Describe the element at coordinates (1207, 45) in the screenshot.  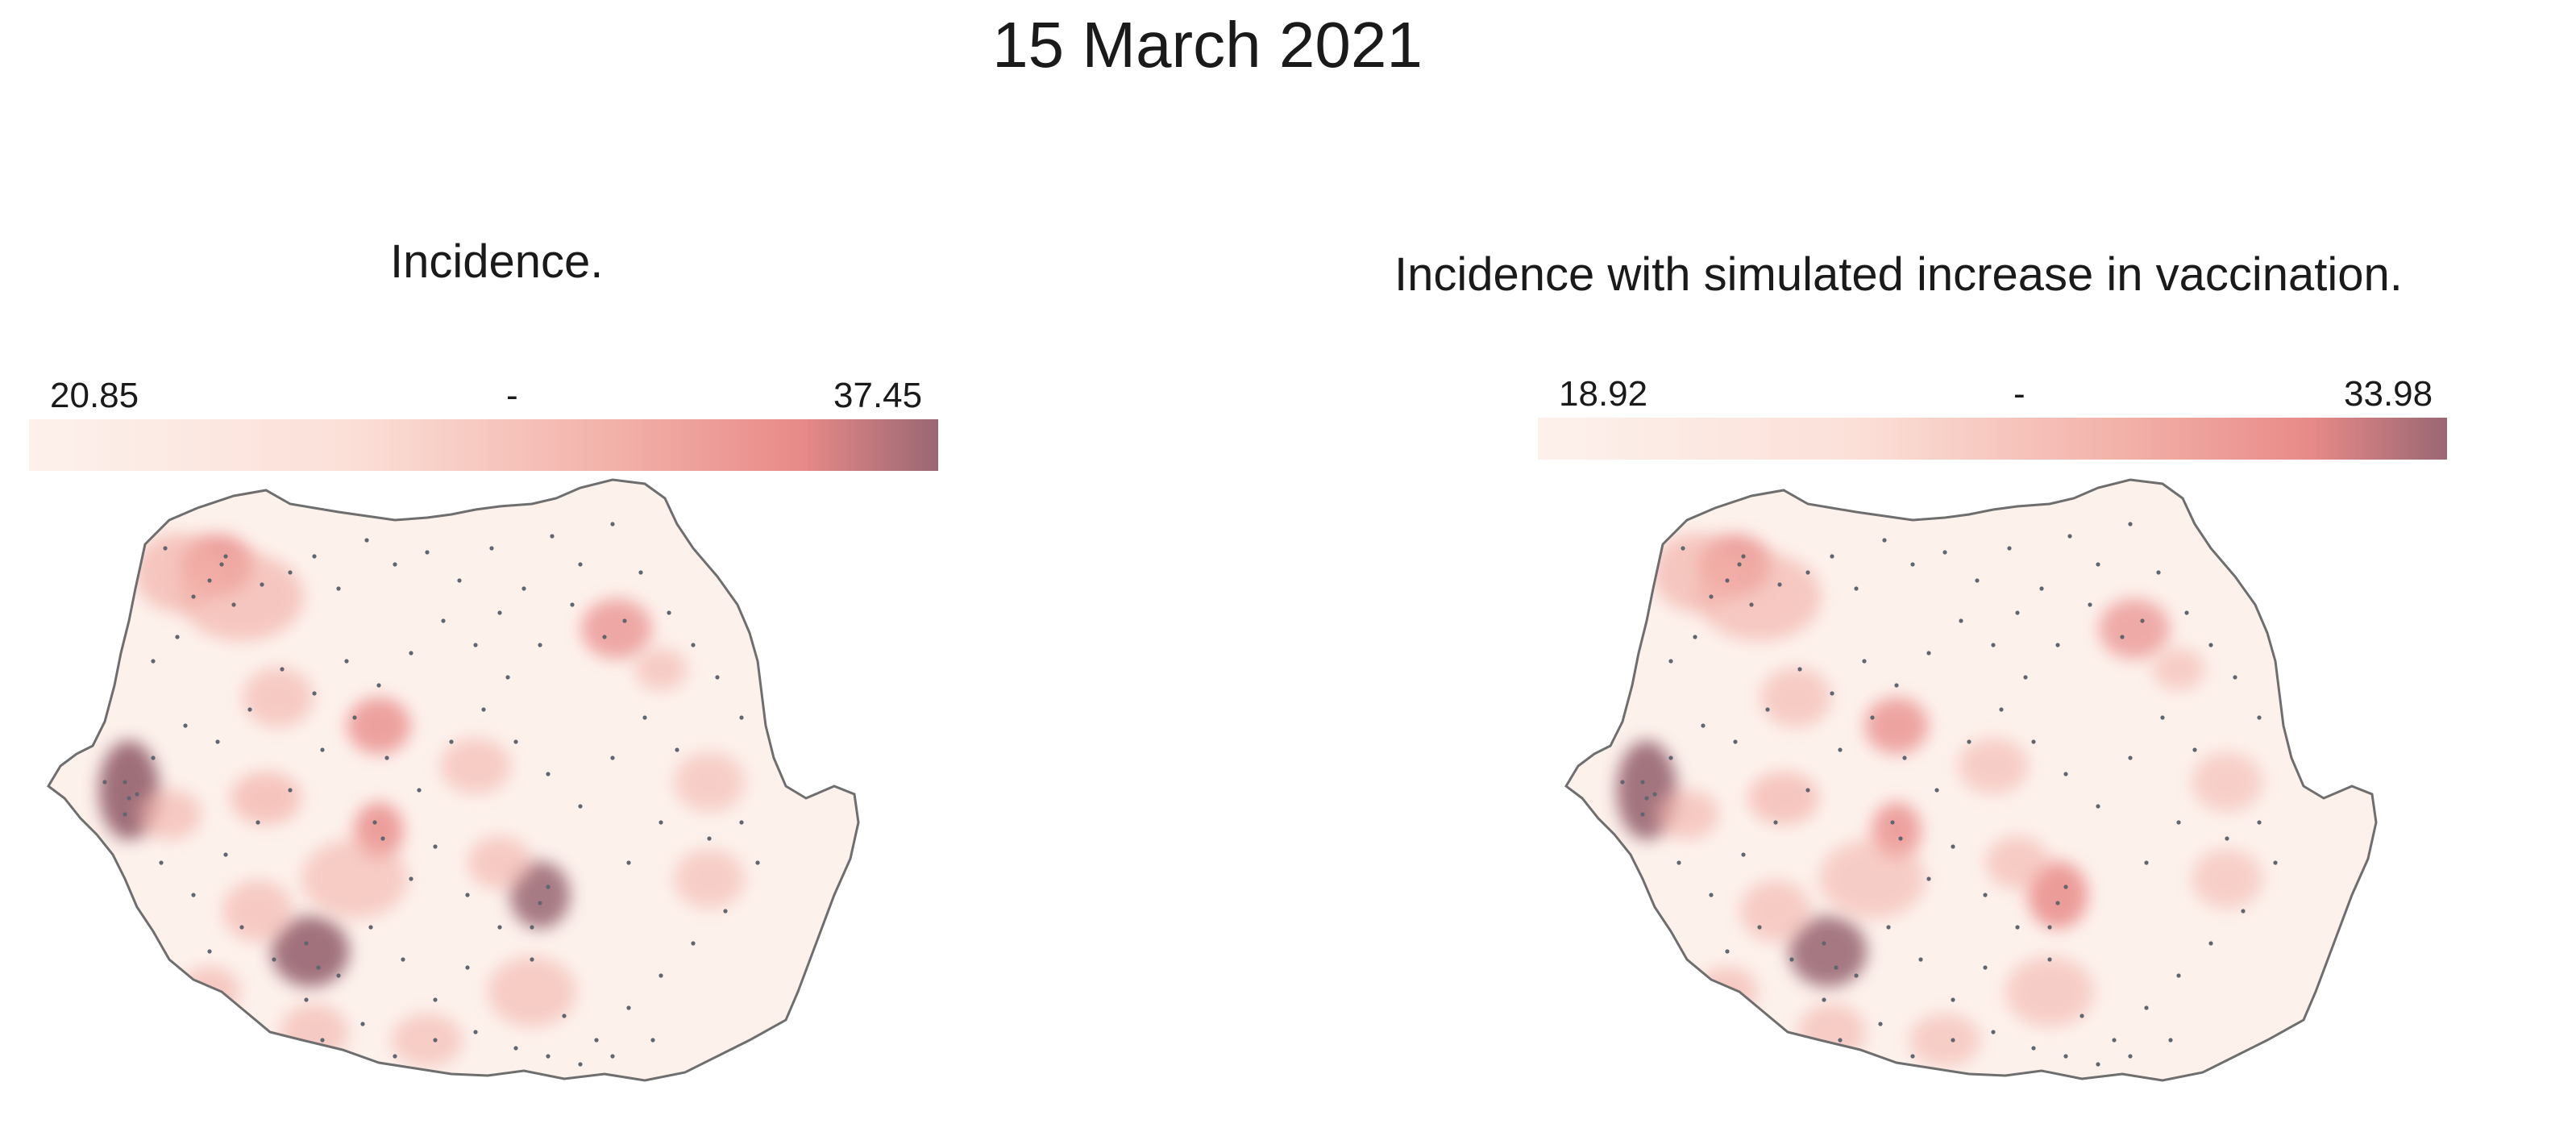
I see `page-title: 15 March 2021` at that location.